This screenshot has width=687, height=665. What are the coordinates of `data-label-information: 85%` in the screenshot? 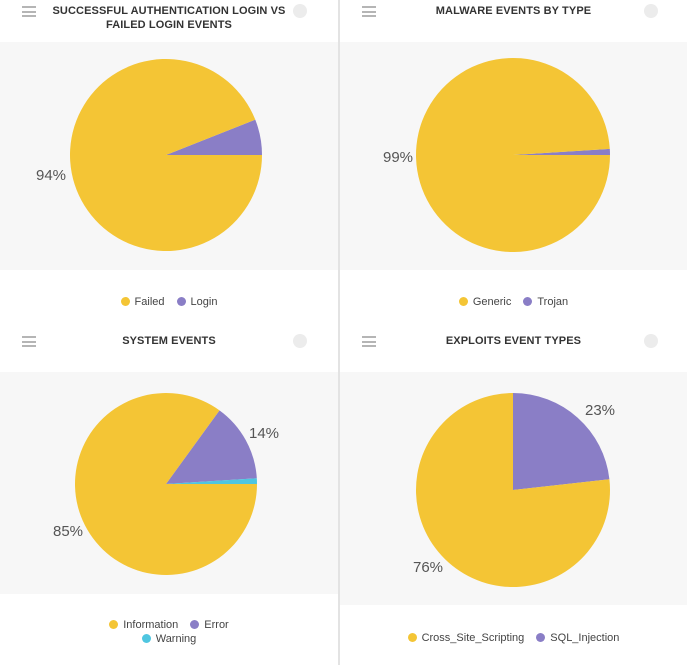 It's located at (68, 531).